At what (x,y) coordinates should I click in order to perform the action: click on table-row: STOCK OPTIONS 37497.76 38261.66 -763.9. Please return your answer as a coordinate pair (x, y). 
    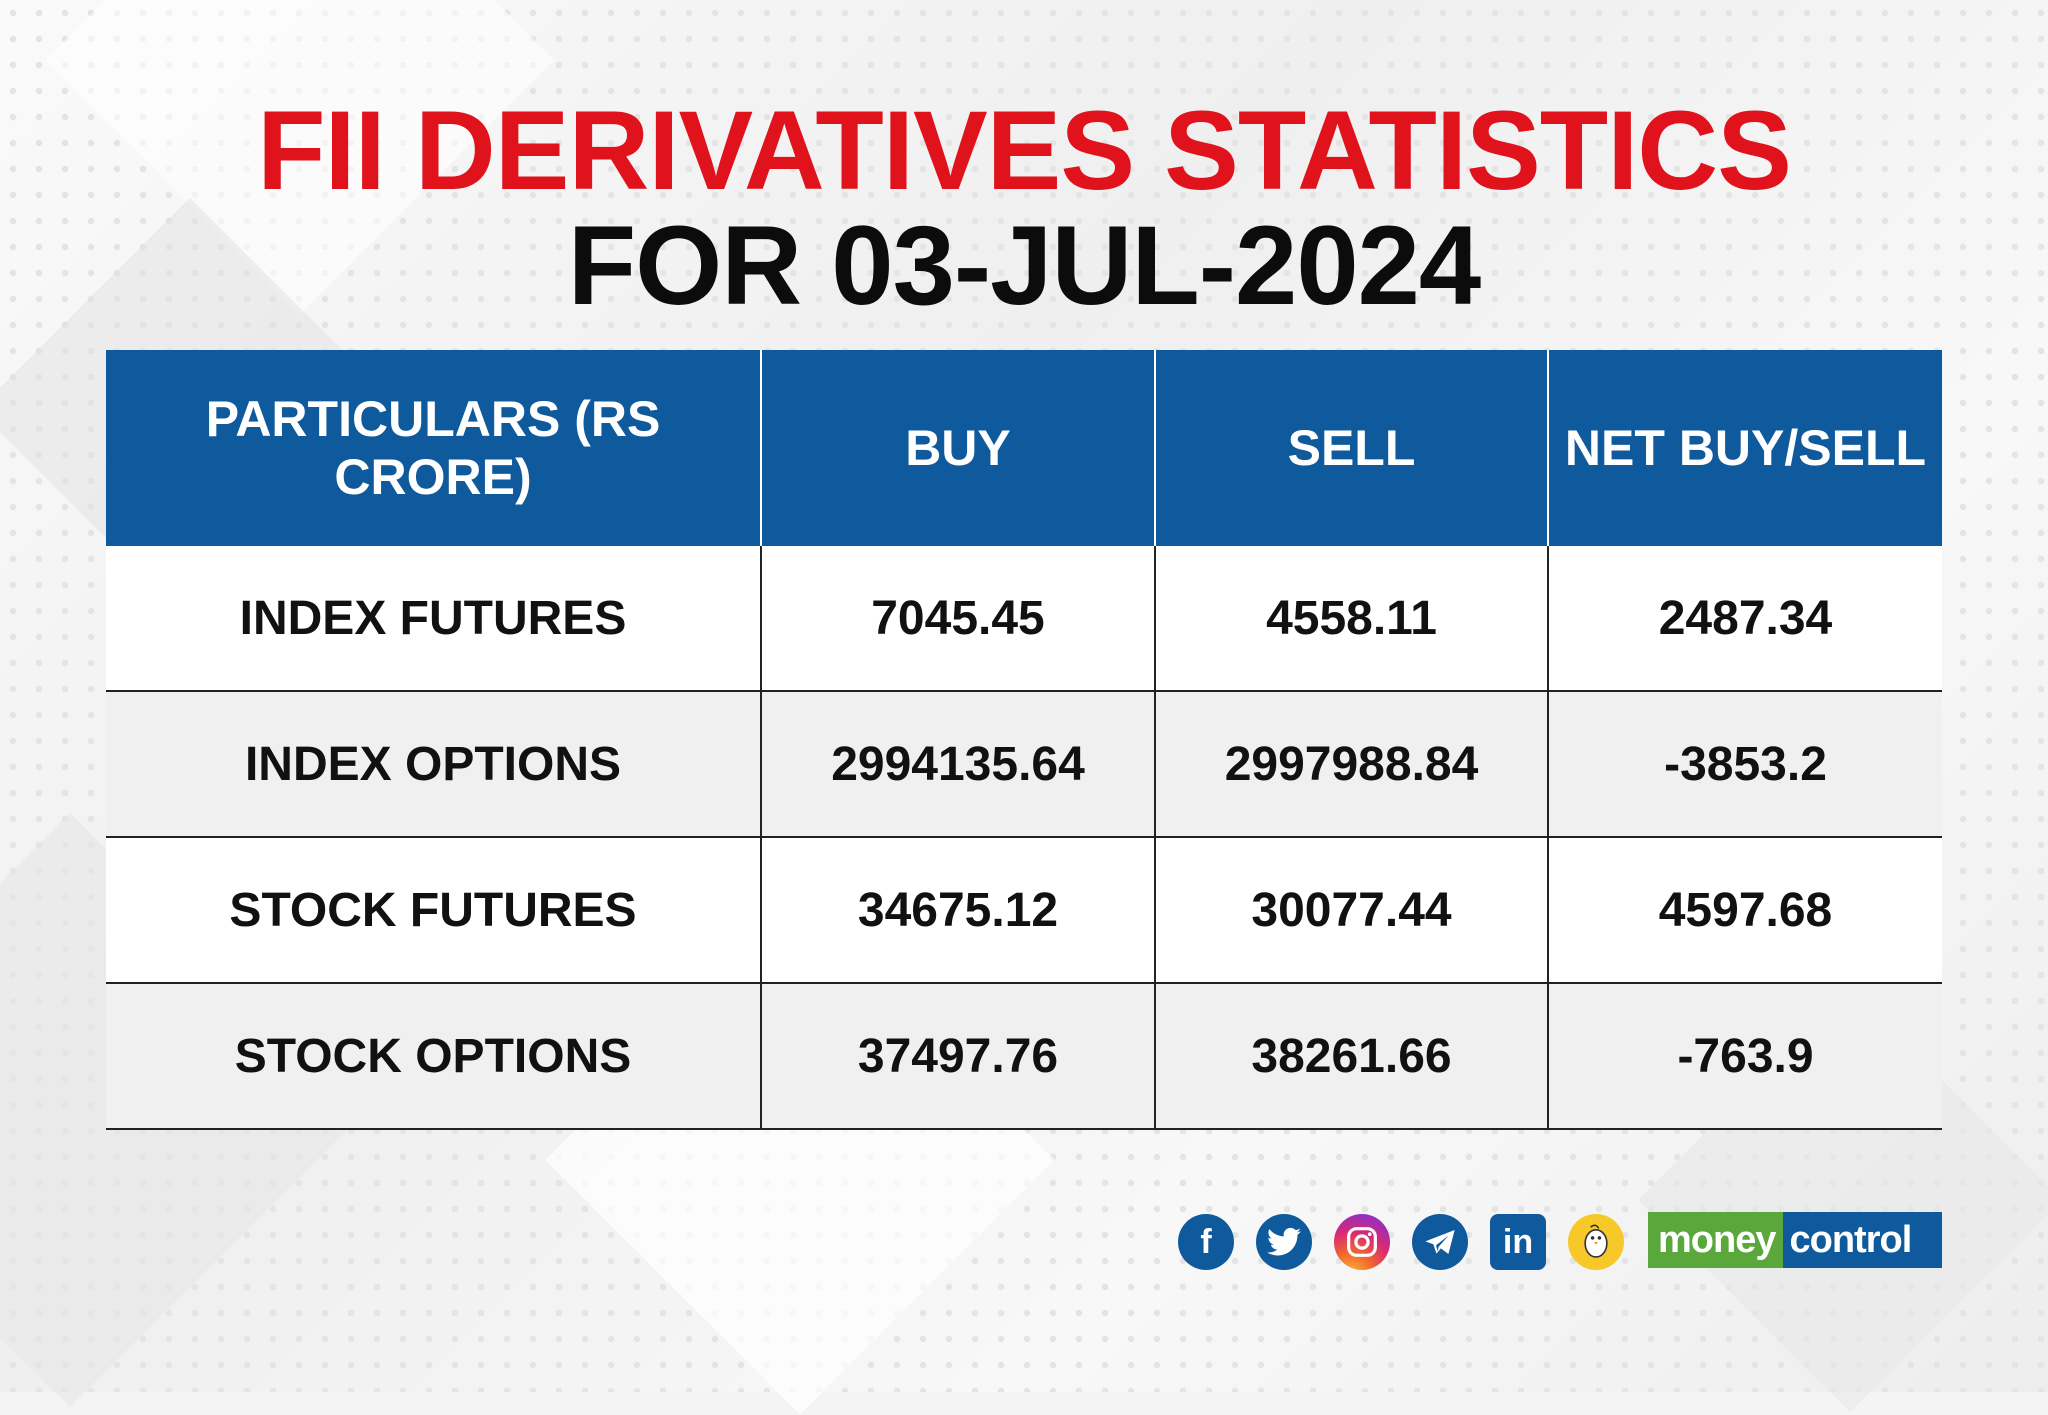
    Looking at the image, I should click on (1024, 1056).